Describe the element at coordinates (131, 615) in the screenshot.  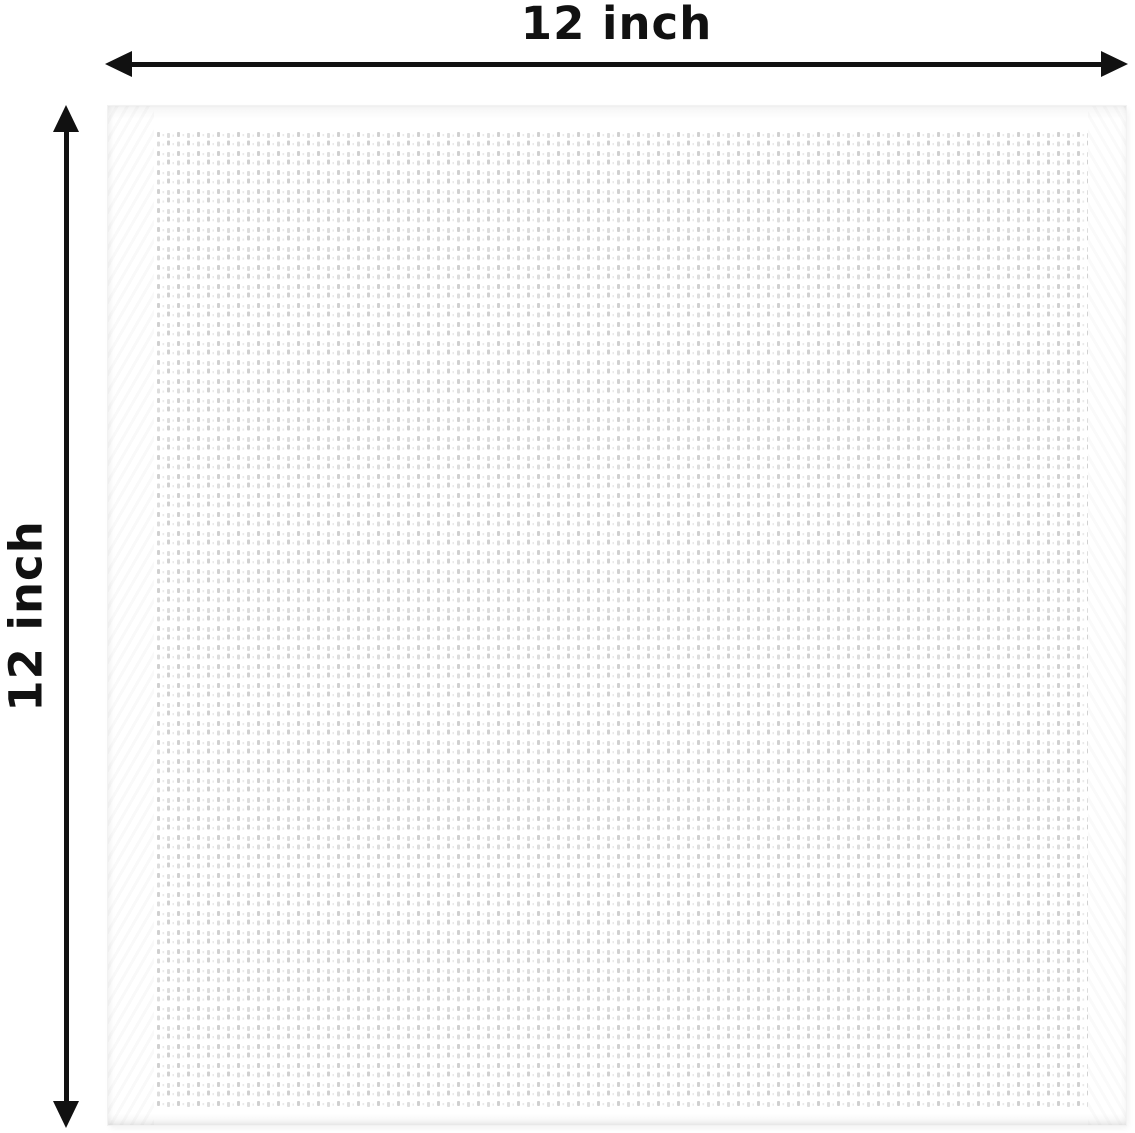
I see `fabric-selvage-left` at that location.